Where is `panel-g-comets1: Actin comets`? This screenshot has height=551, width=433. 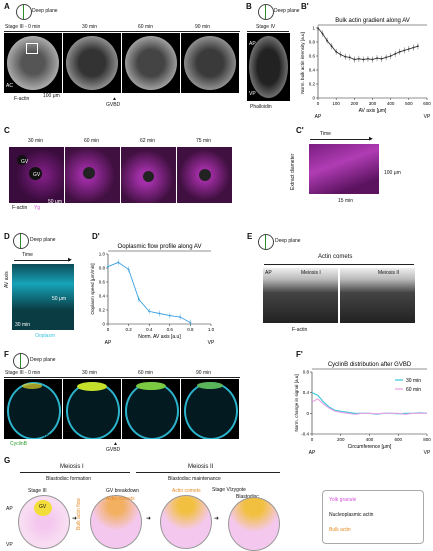 panel-g-comets1: Actin comets is located at coordinates (120, 499).